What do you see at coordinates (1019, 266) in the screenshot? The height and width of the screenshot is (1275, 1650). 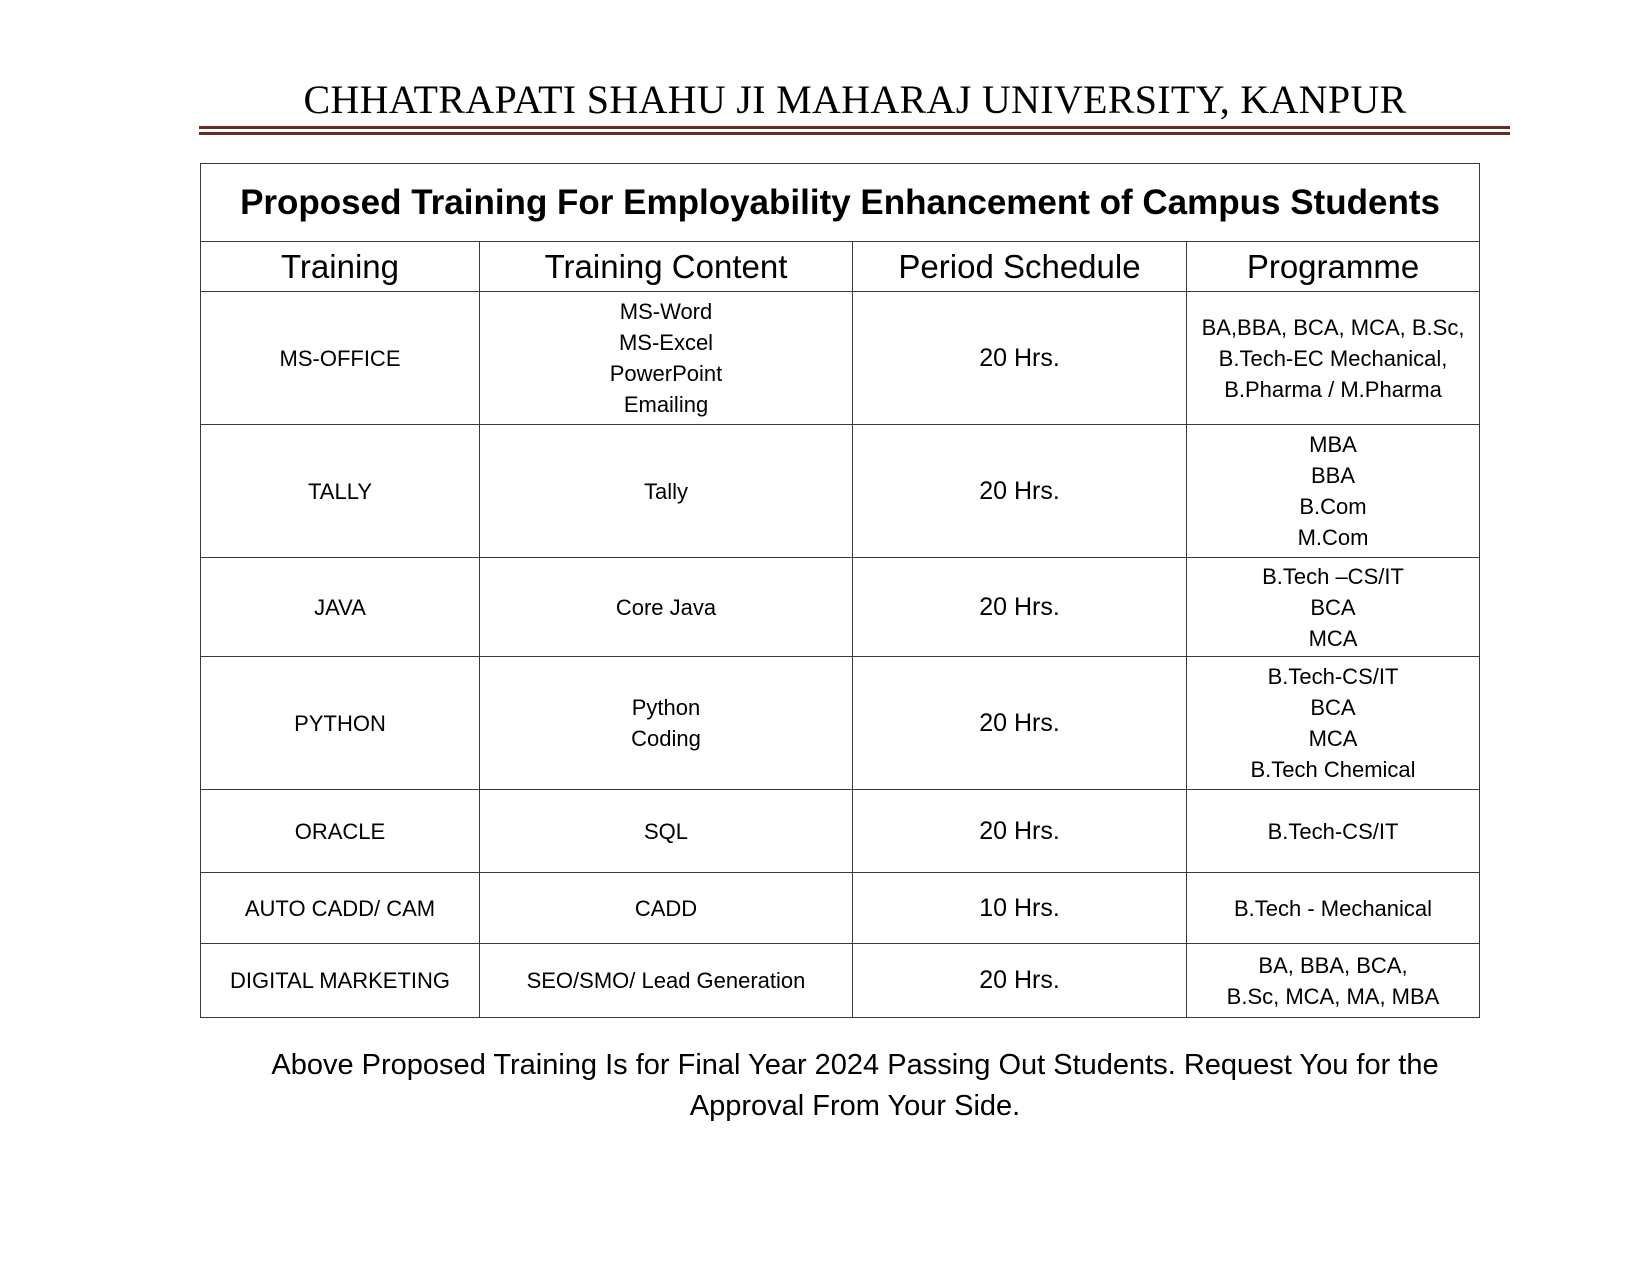 I see `header-period-schedule: Period Schedule` at bounding box center [1019, 266].